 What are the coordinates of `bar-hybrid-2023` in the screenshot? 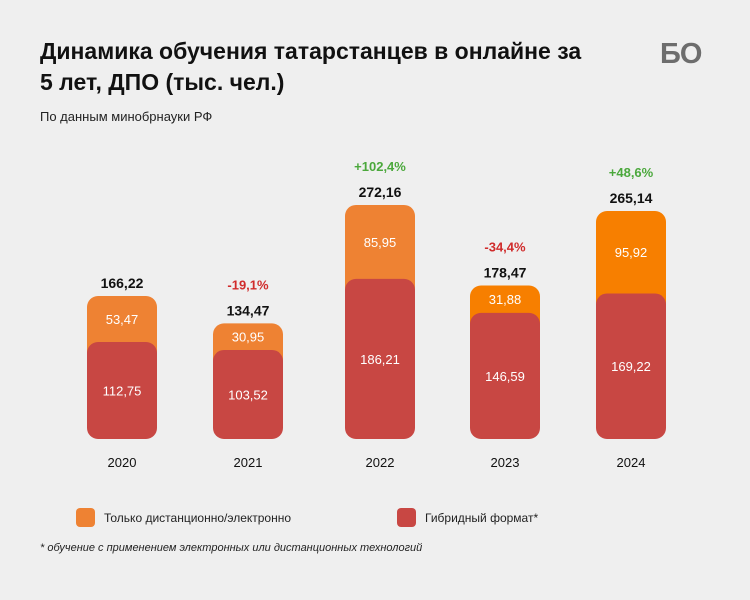 It's located at (505, 375).